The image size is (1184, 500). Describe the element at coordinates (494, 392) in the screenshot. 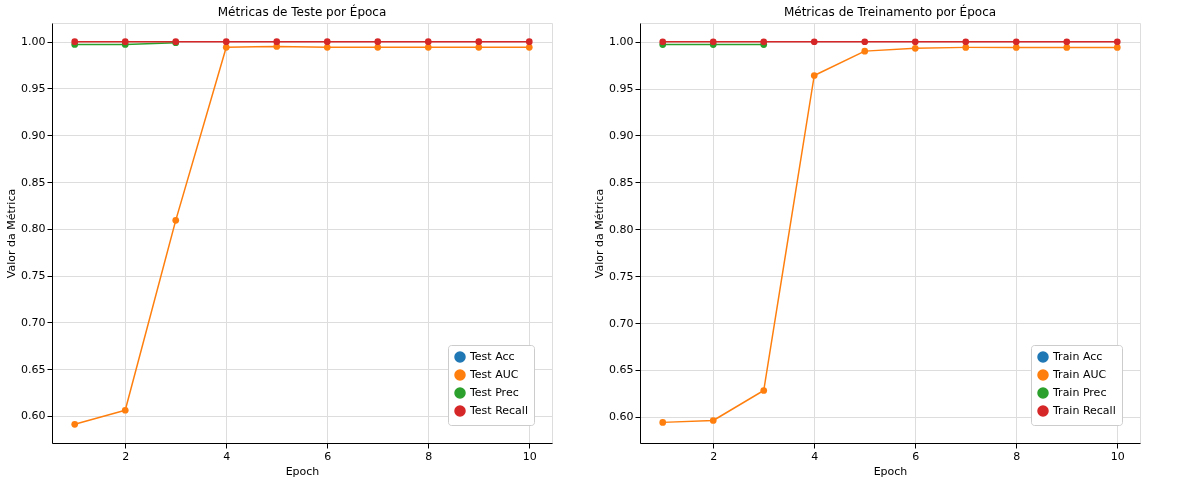

I see `legend-label: Test Prec` at that location.